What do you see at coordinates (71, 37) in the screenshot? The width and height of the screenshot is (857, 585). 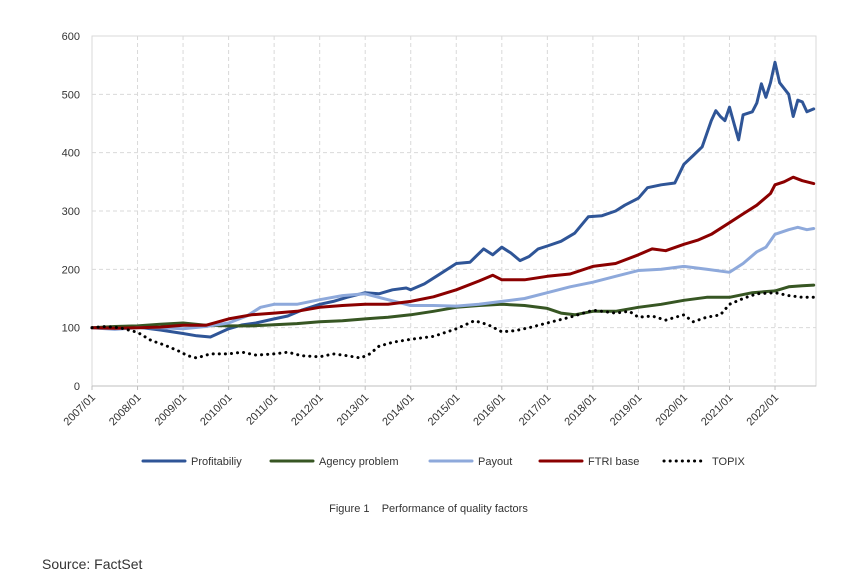 I see `y-tick-label: 600` at bounding box center [71, 37].